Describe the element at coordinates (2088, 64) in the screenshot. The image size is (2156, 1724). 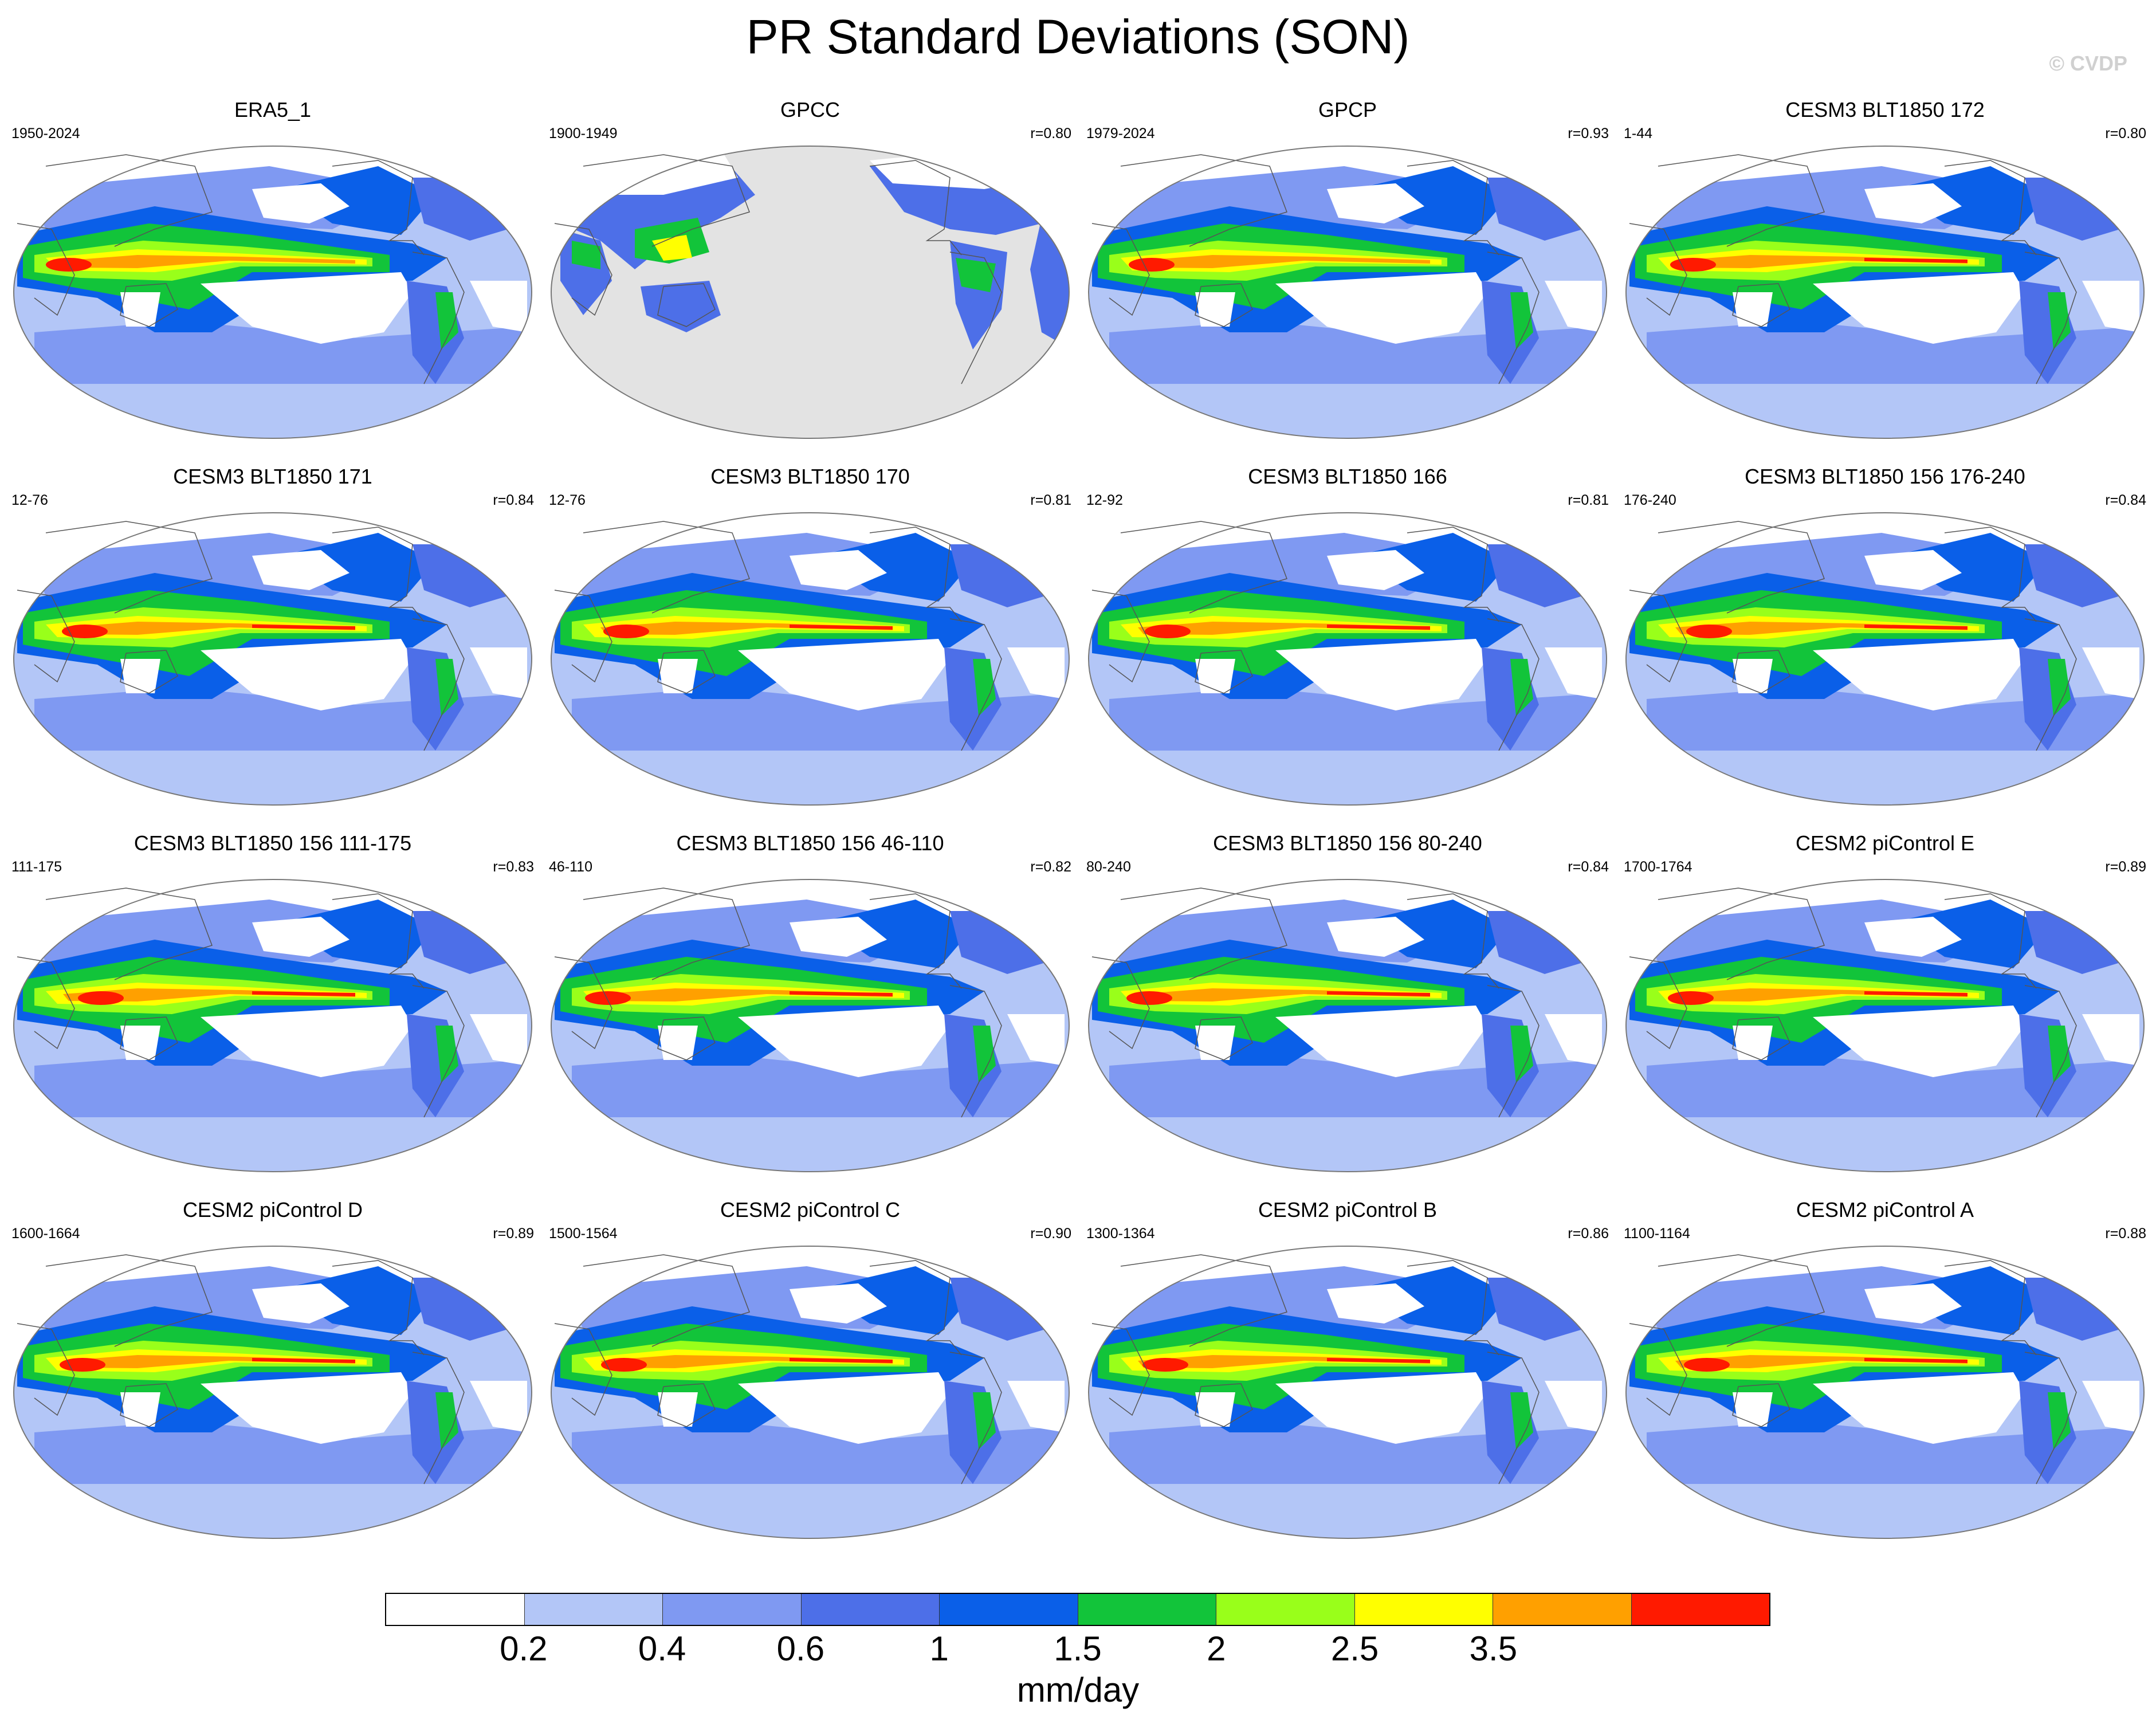
I see `cvdp-watermark: © CVDP` at that location.